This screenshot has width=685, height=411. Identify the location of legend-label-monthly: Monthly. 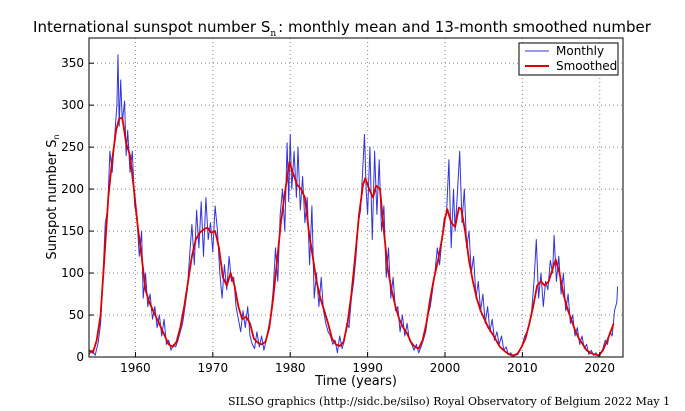
(580, 51).